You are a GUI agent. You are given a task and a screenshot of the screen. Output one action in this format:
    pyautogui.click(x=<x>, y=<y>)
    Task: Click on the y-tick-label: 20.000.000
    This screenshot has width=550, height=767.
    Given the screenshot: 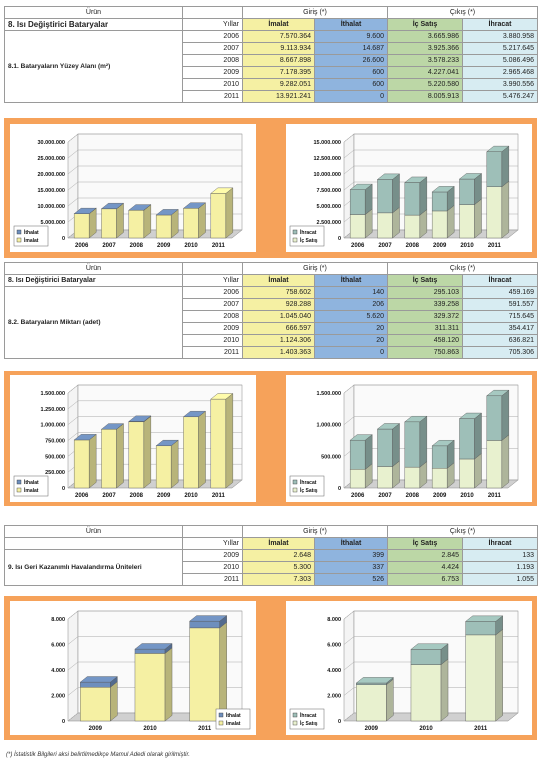 What is the action you would take?
    pyautogui.click(x=51, y=175)
    